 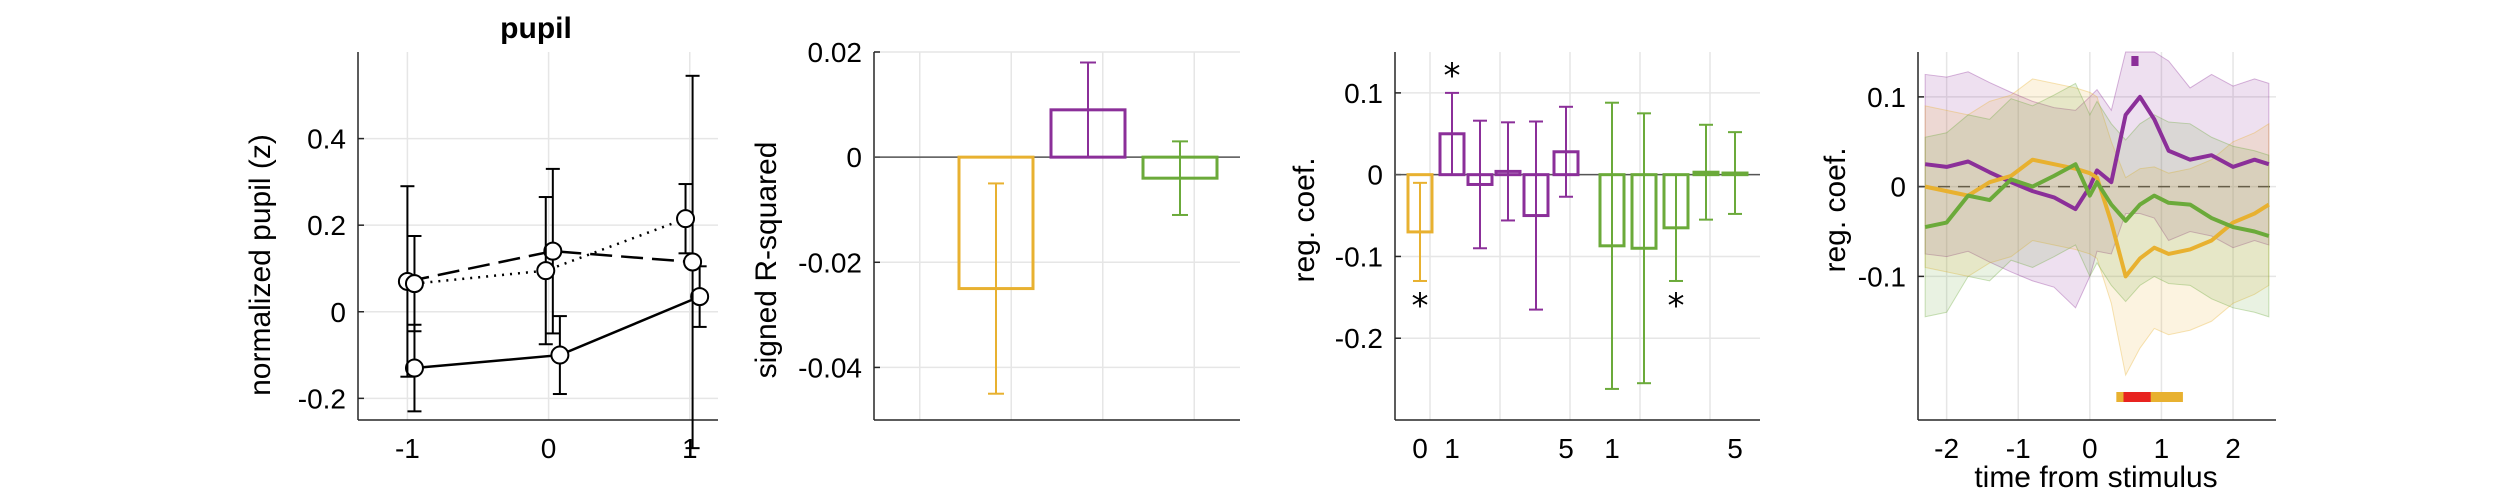 I want to click on y-tick-label: 0.4, so click(x=326, y=139).